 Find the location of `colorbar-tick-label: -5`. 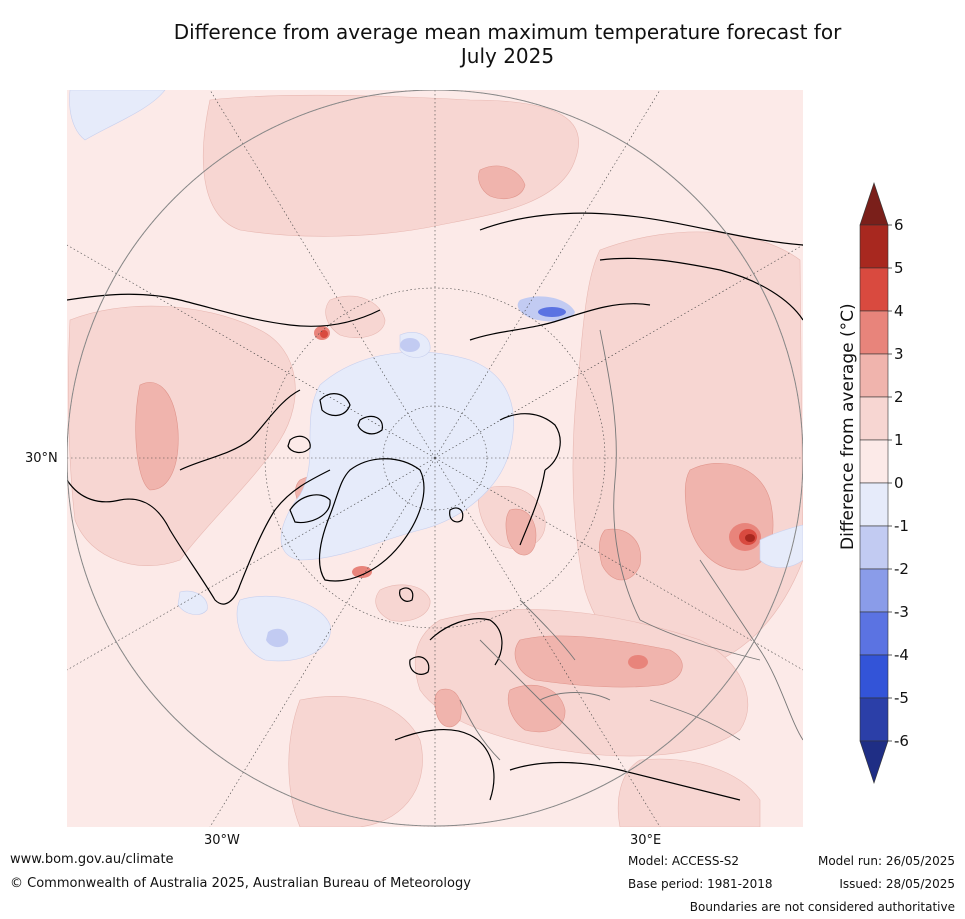

colorbar-tick-label: -5 is located at coordinates (901, 698).